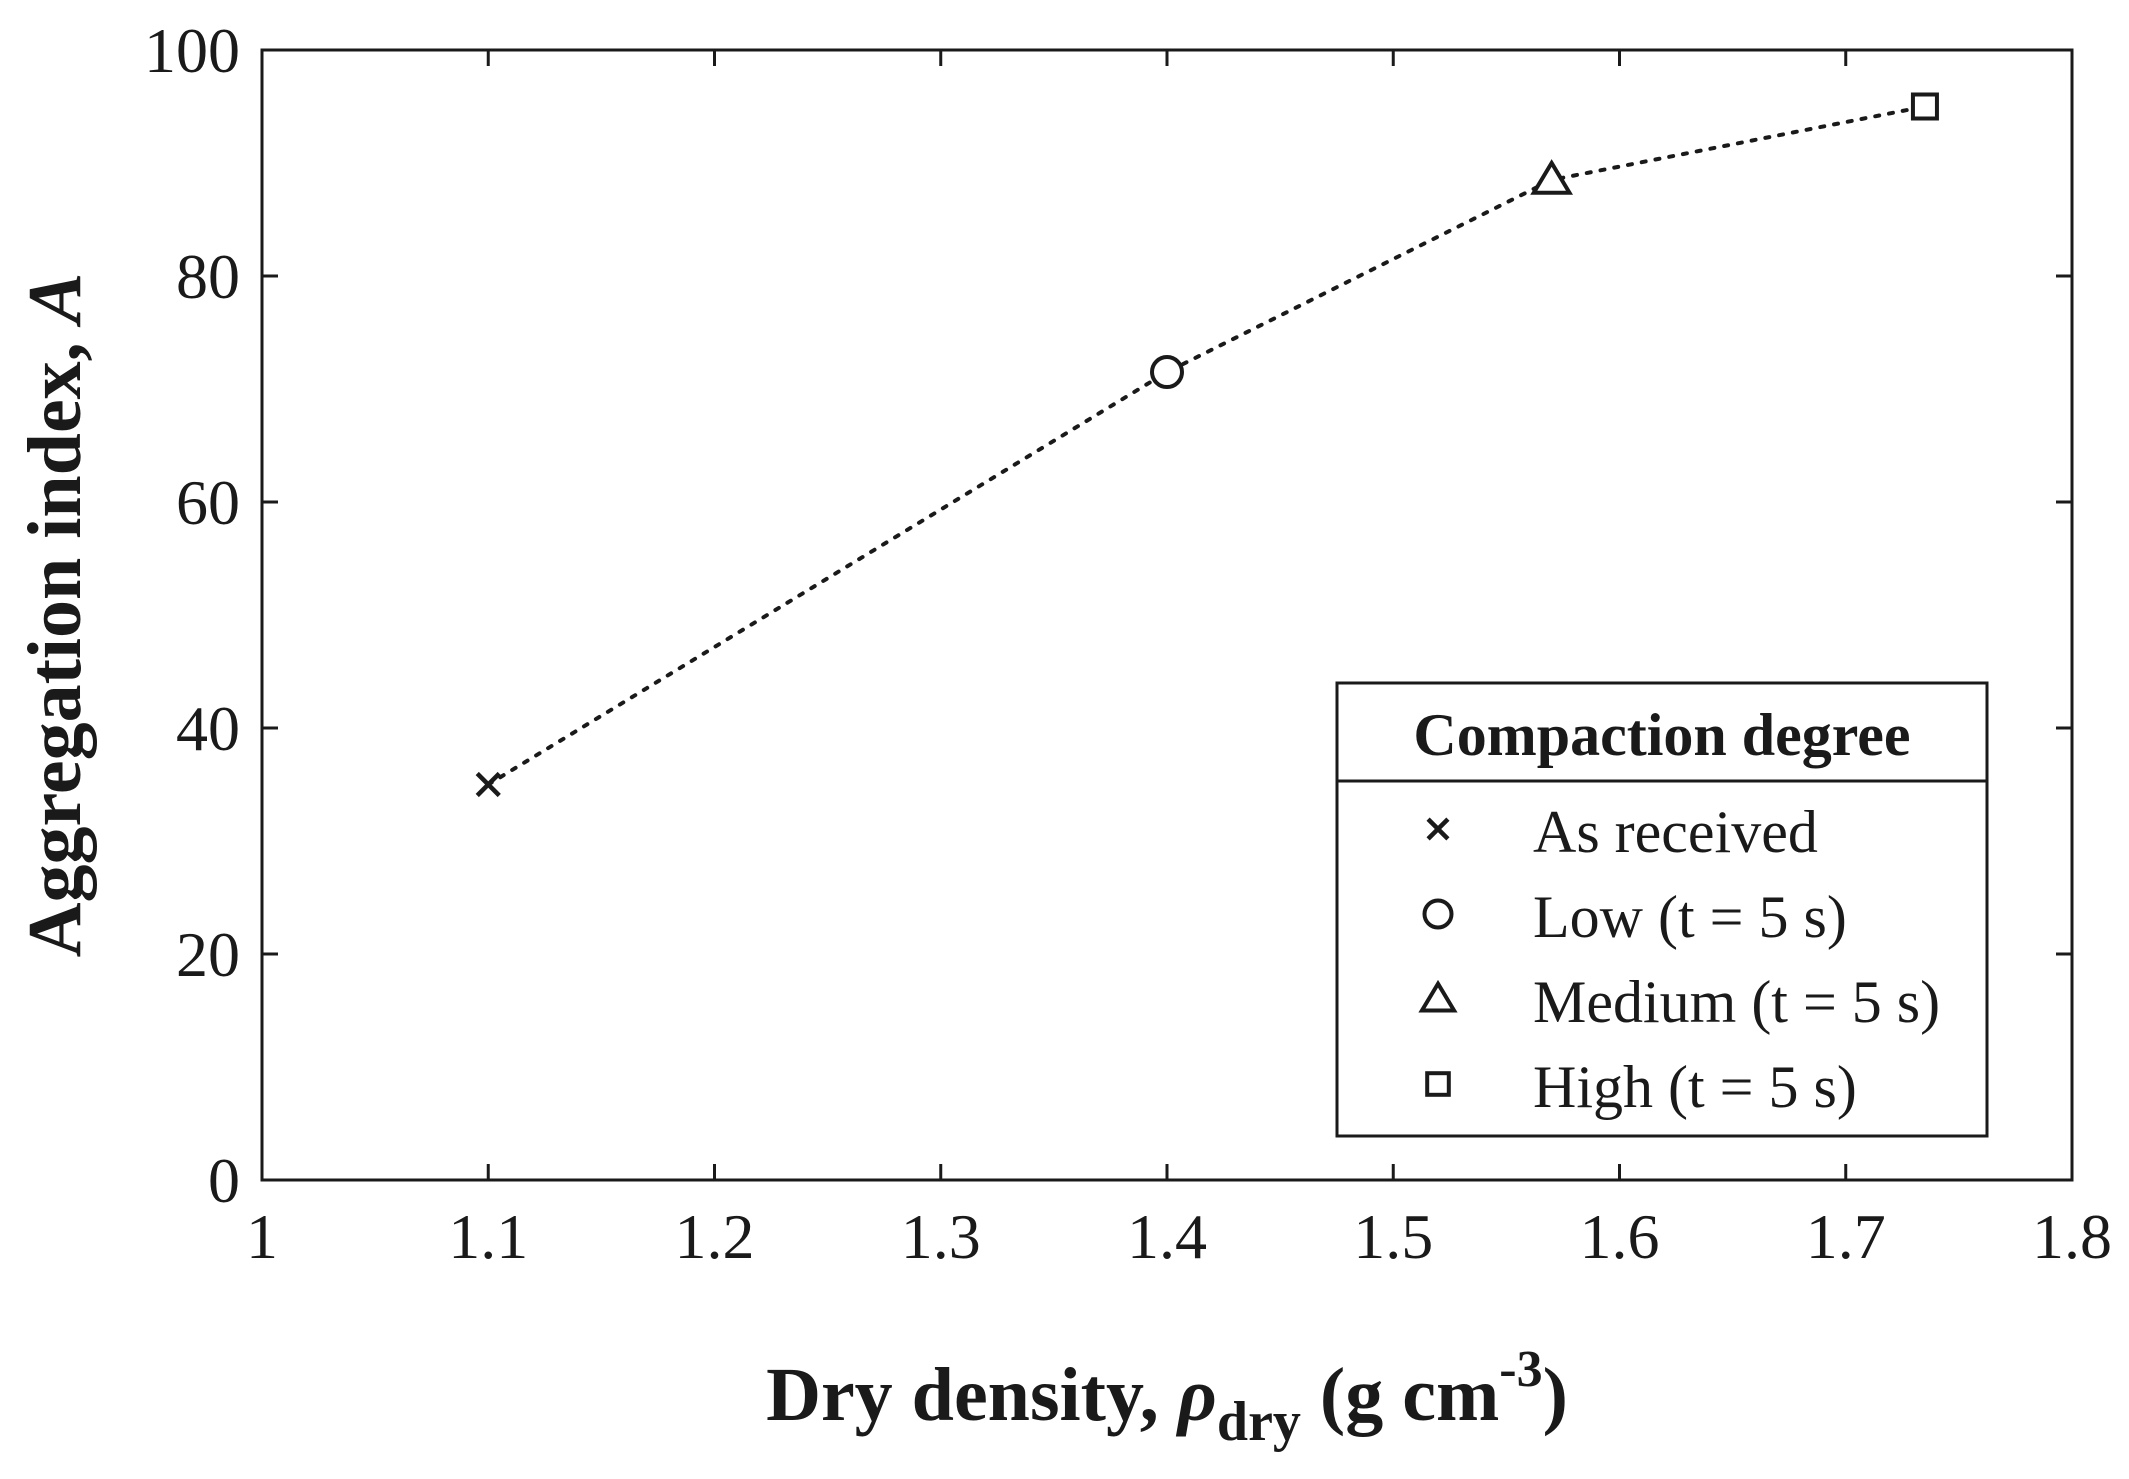 This screenshot has height=1479, width=2129. What do you see at coordinates (1675, 832) in the screenshot?
I see `legend-label: As received` at bounding box center [1675, 832].